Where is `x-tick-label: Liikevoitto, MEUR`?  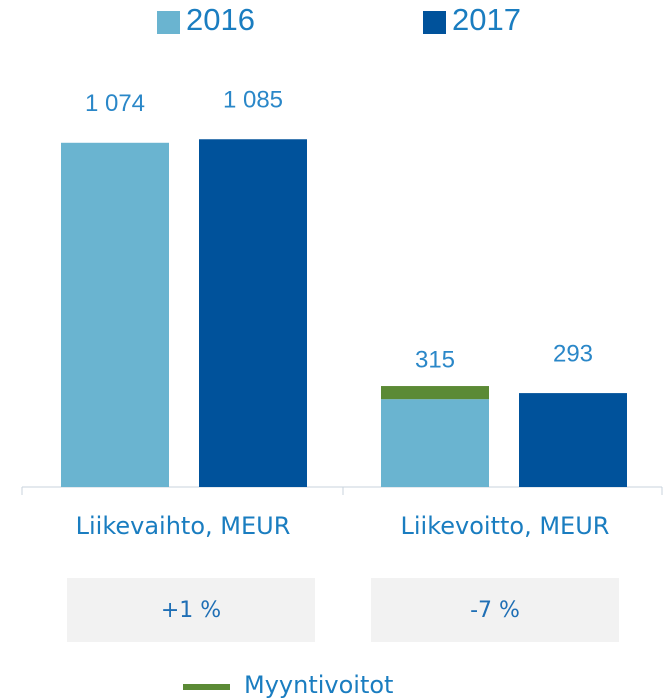 x-tick-label: Liikevoitto, MEUR is located at coordinates (505, 526).